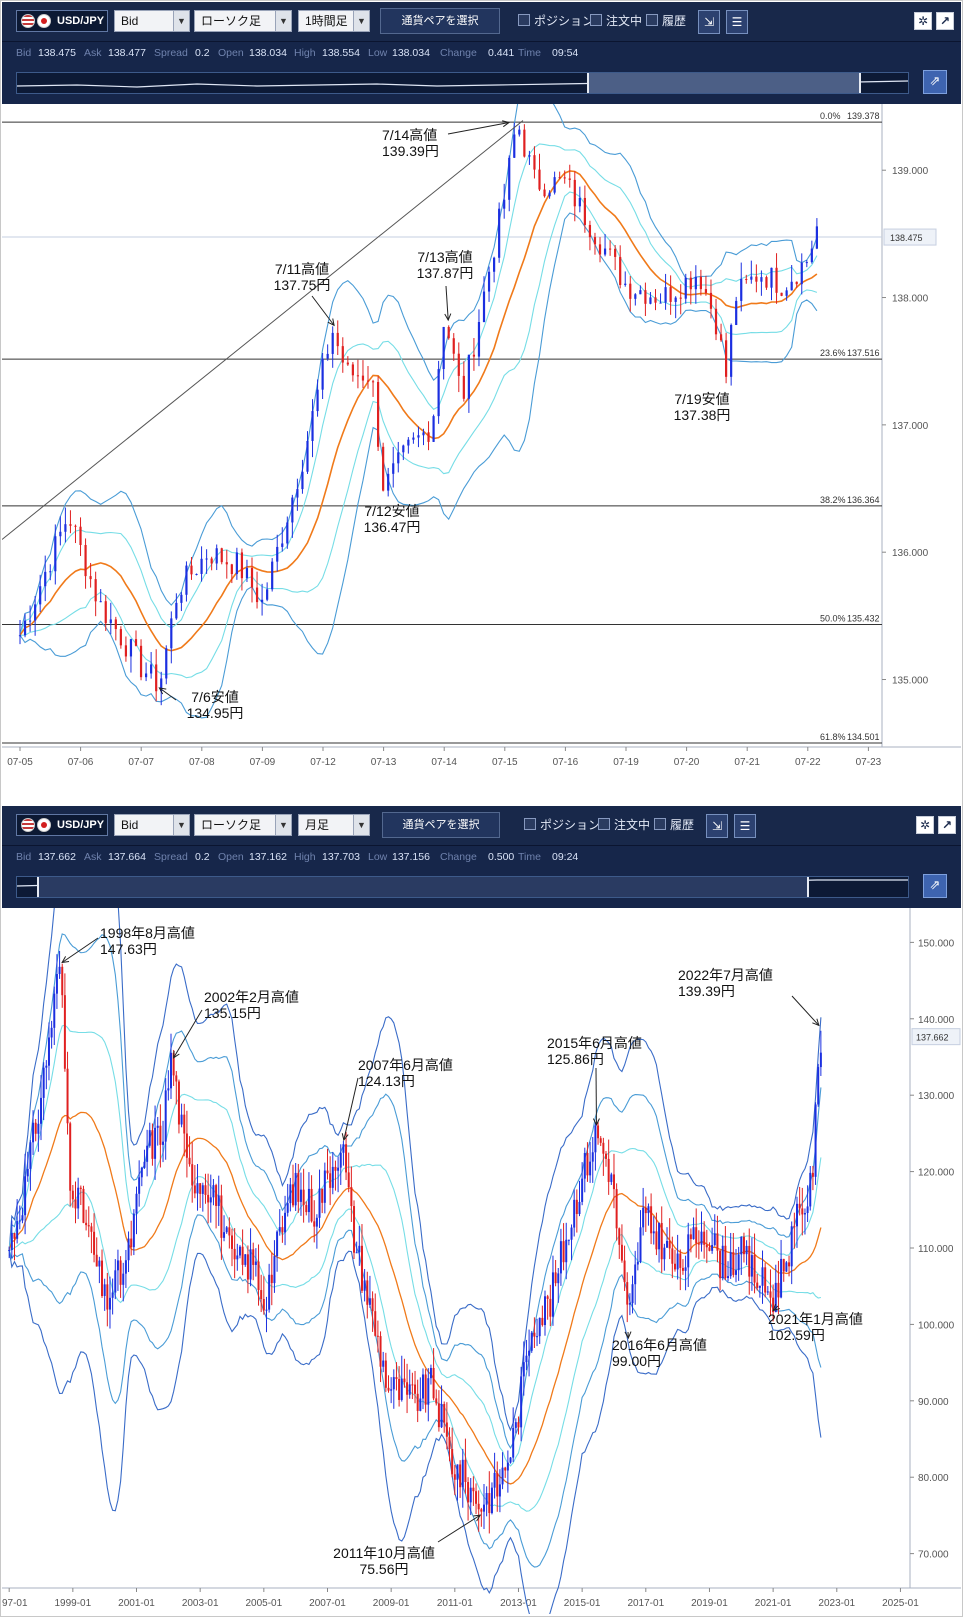  What do you see at coordinates (410, 151) in the screenshot?
I see `annotation-0714-high-label-line2: 139.39円` at bounding box center [410, 151].